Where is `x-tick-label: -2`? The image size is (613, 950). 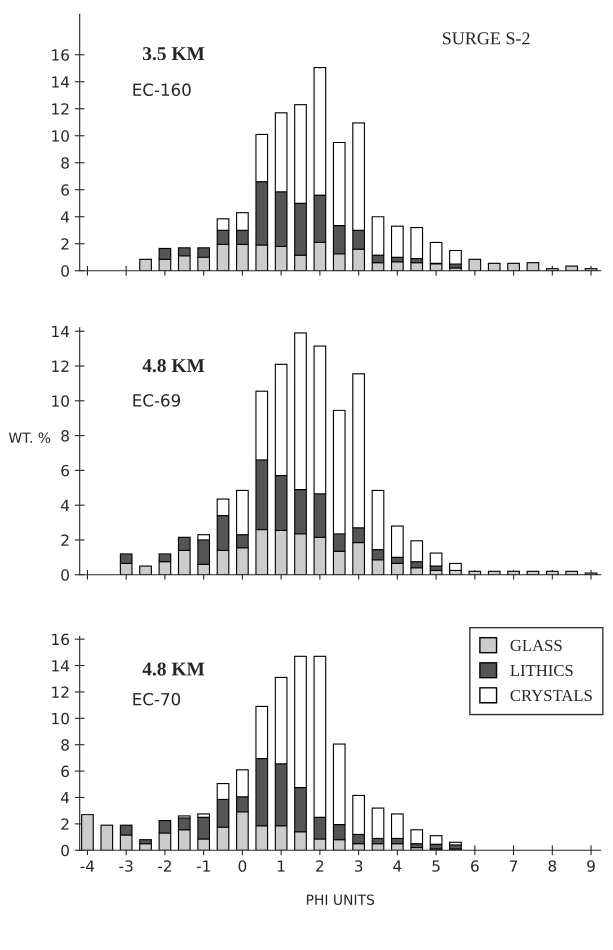
x-tick-label: -2 is located at coordinates (165, 866).